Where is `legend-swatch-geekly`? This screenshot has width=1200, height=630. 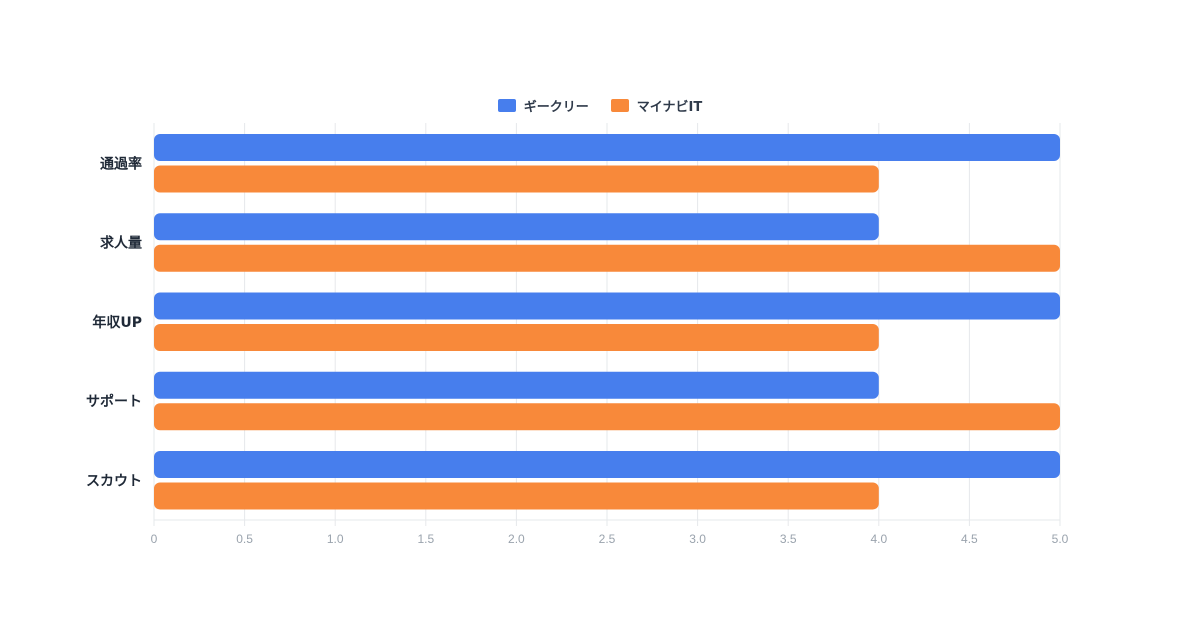
legend-swatch-geekly is located at coordinates (506, 105).